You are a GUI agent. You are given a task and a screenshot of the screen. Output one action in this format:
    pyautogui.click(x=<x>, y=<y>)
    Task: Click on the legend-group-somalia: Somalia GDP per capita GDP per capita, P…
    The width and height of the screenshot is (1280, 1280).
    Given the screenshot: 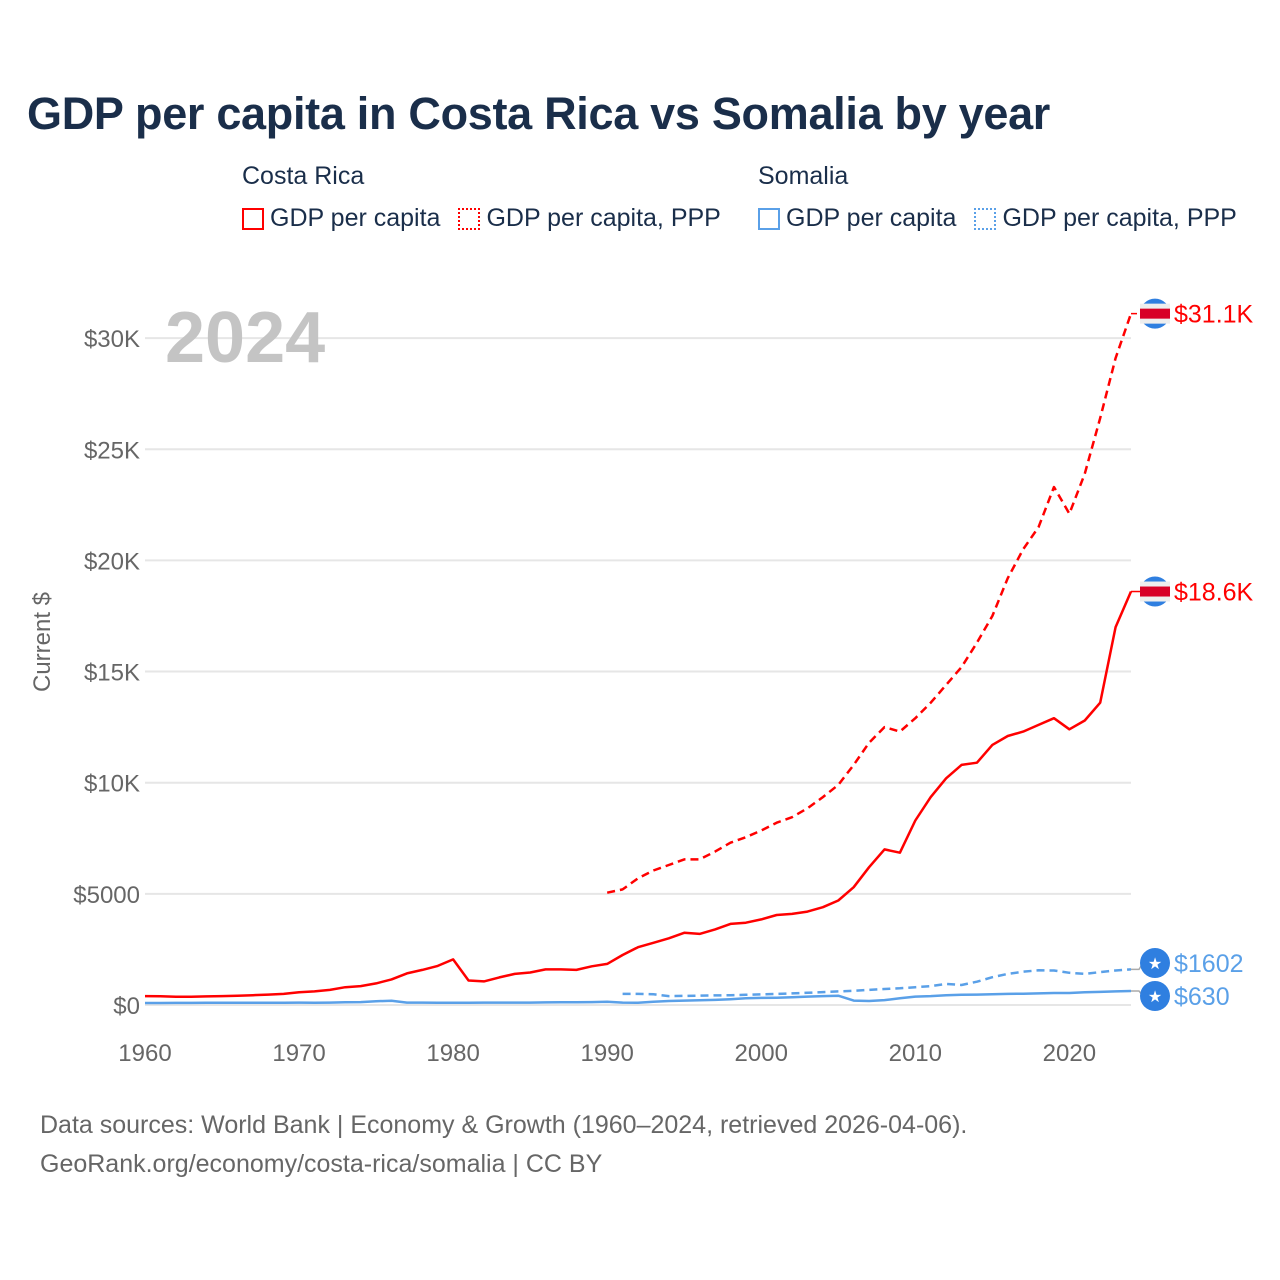 What is the action you would take?
    pyautogui.click(x=997, y=197)
    